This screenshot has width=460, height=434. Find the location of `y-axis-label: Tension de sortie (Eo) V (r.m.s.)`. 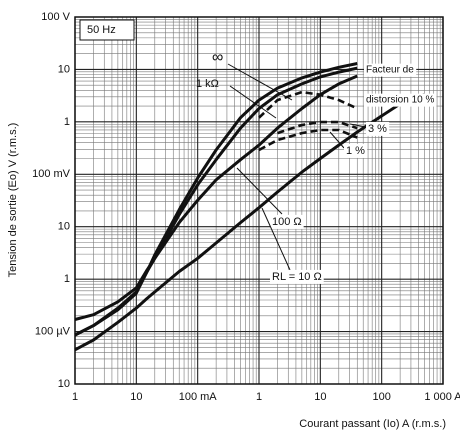

y-axis-label: Tension de sortie (Eo) V (r.m.s.) is located at coordinates (13, 200).